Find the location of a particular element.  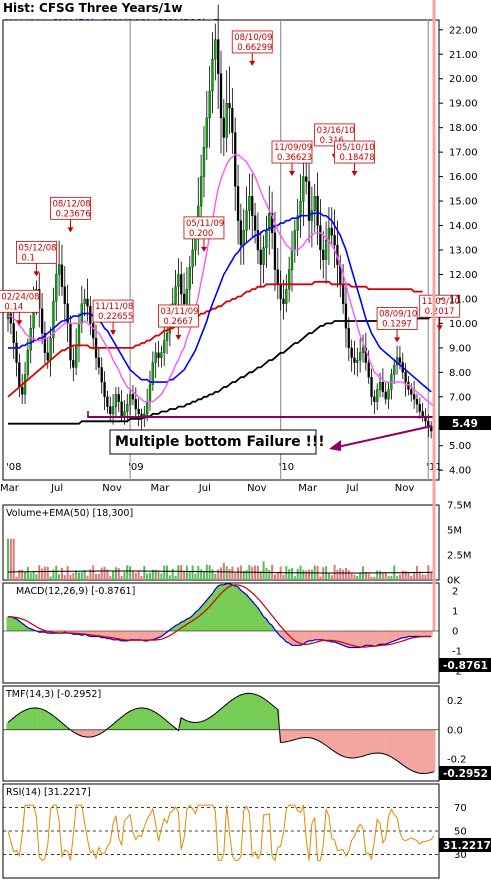

callout-box is located at coordinates (213, 442).